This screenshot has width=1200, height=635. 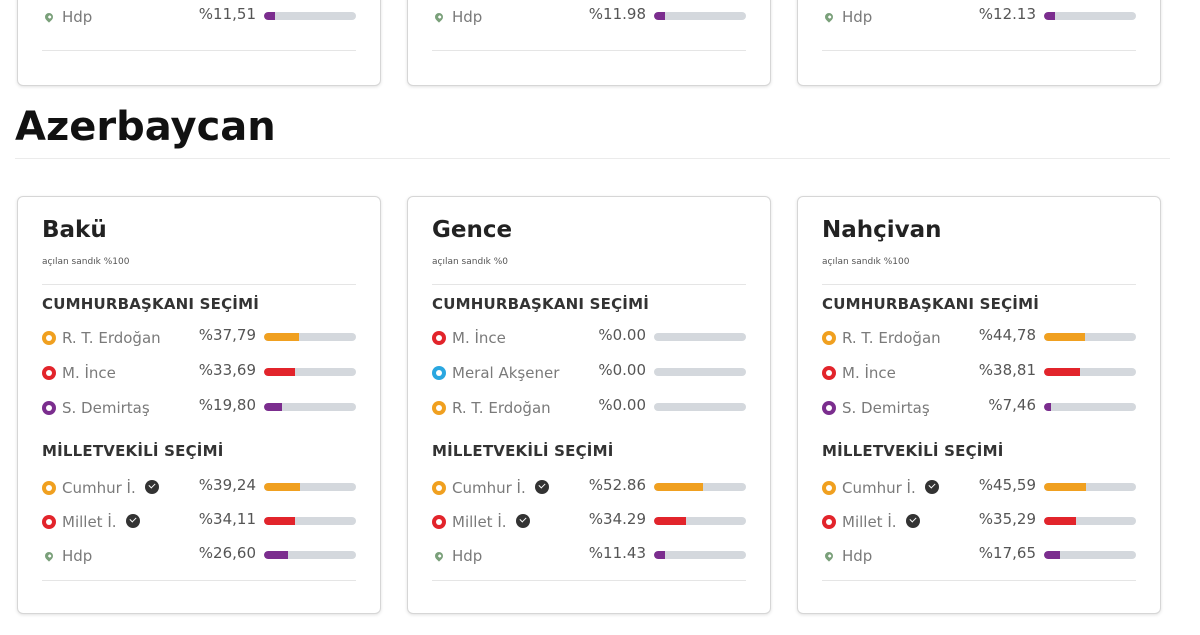 What do you see at coordinates (589, 408) in the screenshot?
I see `result-row: R. T. Erdoğan %0.00` at bounding box center [589, 408].